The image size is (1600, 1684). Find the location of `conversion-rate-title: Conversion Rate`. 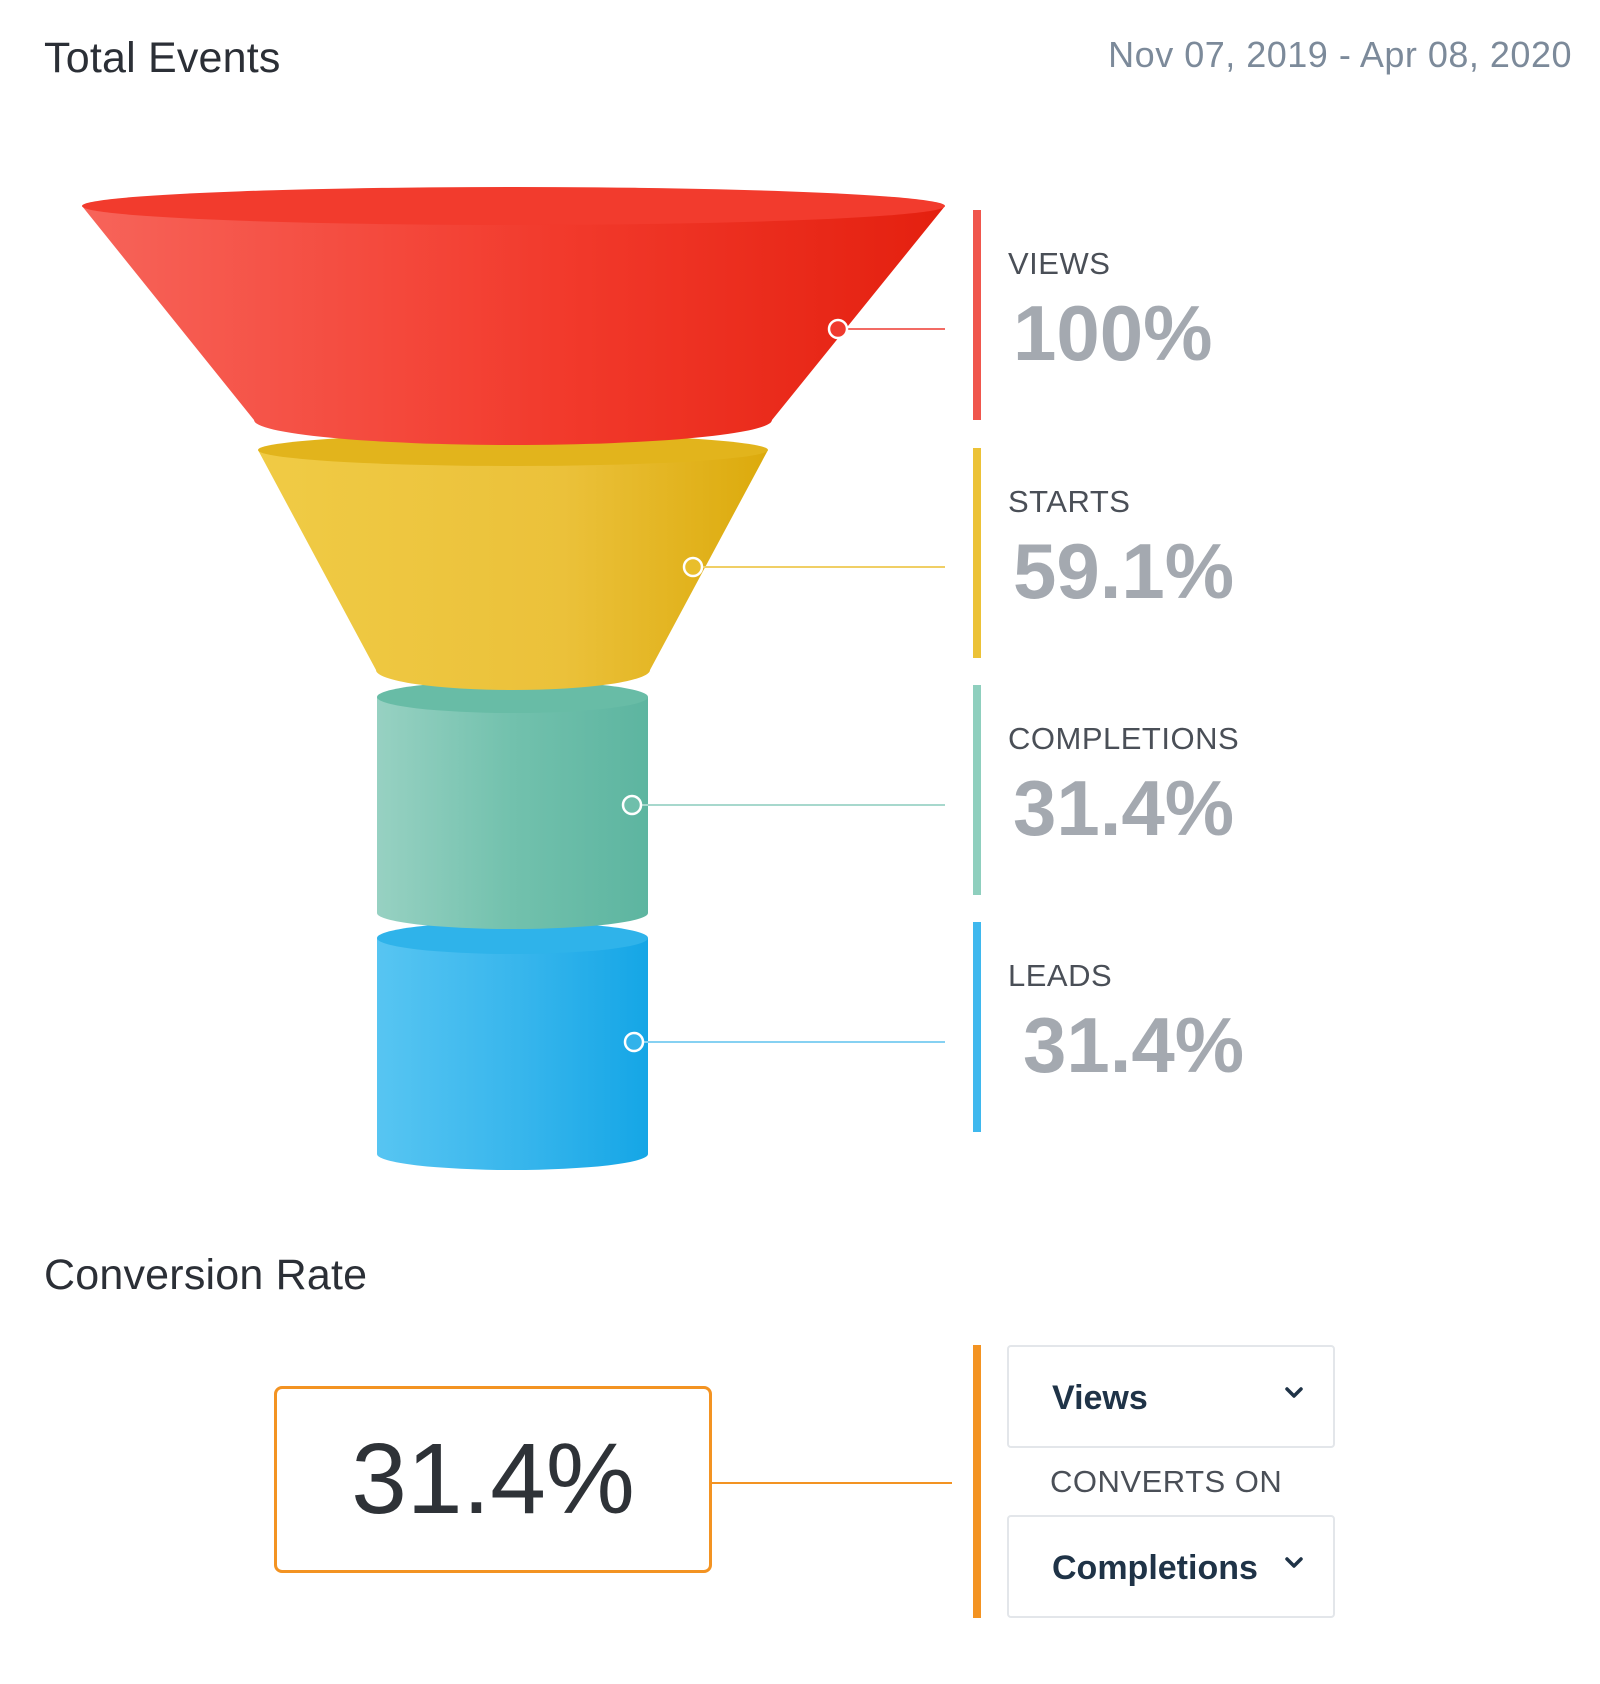

conversion-rate-title: Conversion Rate is located at coordinates (206, 1275).